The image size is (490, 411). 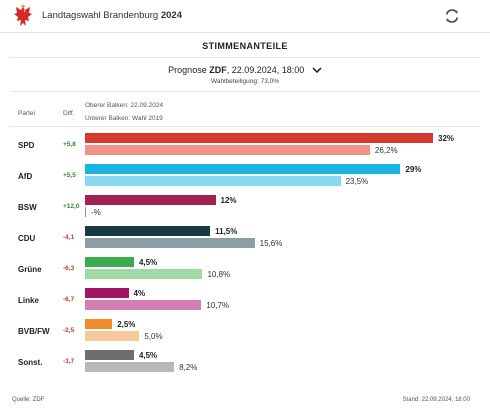 What do you see at coordinates (69, 268) in the screenshot?
I see `party-diff: -6,3` at bounding box center [69, 268].